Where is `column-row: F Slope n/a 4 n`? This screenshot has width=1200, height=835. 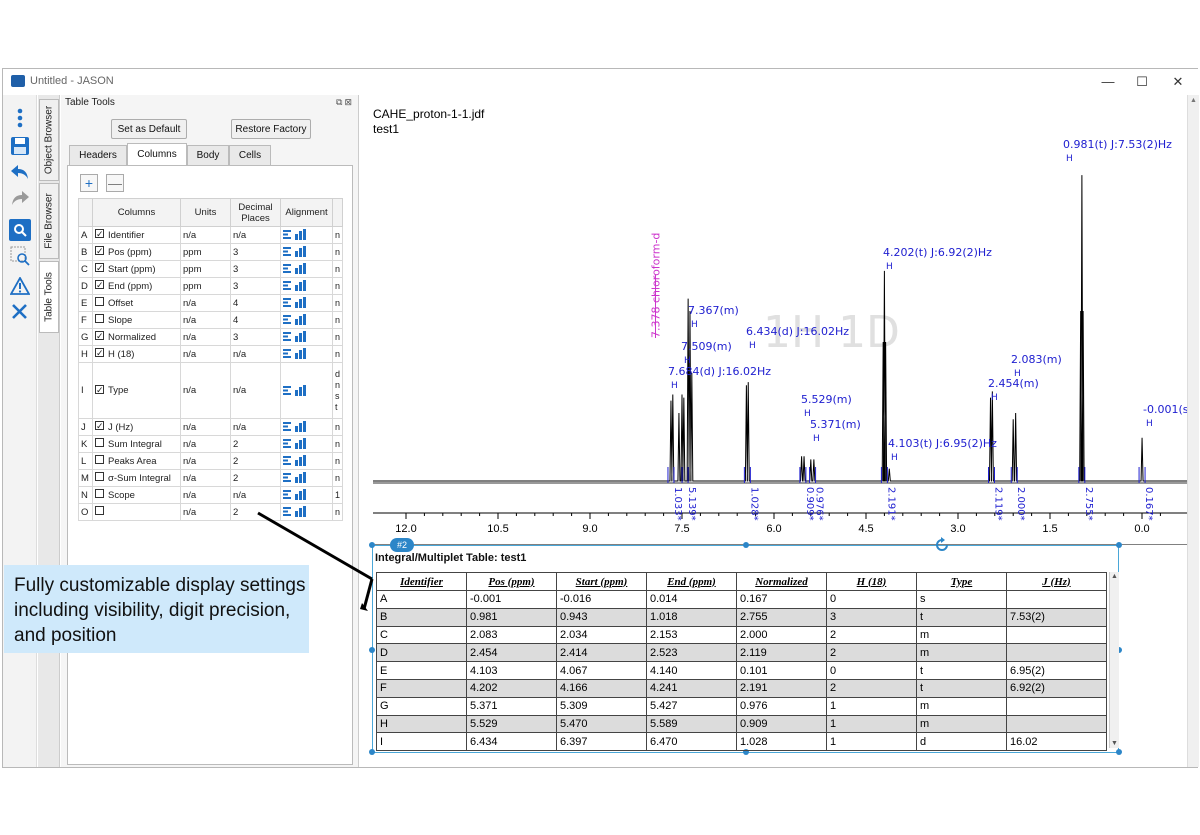
column-row: F Slope n/a 4 n is located at coordinates (211, 320).